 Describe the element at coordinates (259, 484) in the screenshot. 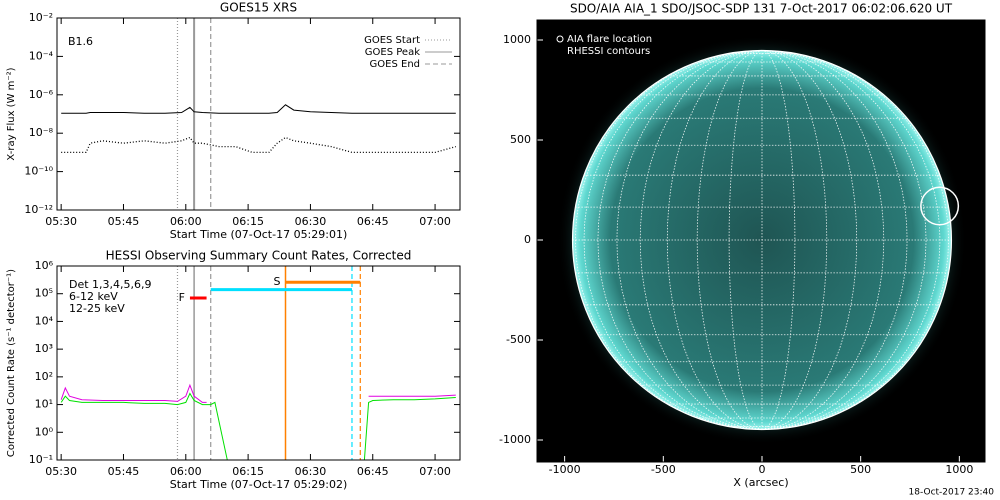

I see `x-axis-label: Start Time (07-Oct-17 05:29:02)` at that location.